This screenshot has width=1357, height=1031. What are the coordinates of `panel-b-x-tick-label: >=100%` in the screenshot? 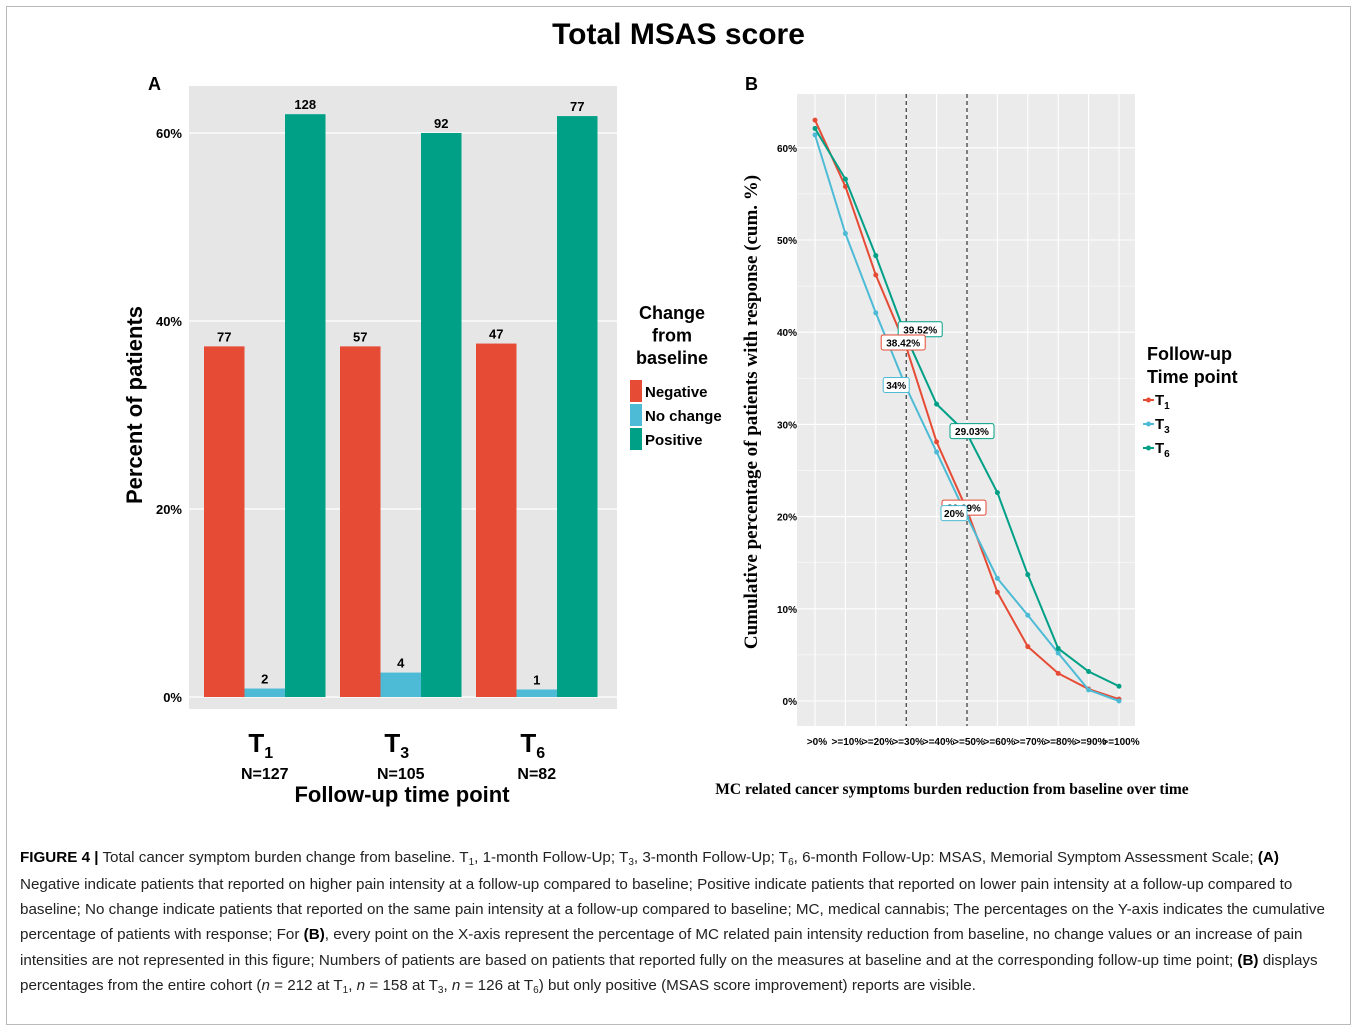 It's located at (1120, 742).